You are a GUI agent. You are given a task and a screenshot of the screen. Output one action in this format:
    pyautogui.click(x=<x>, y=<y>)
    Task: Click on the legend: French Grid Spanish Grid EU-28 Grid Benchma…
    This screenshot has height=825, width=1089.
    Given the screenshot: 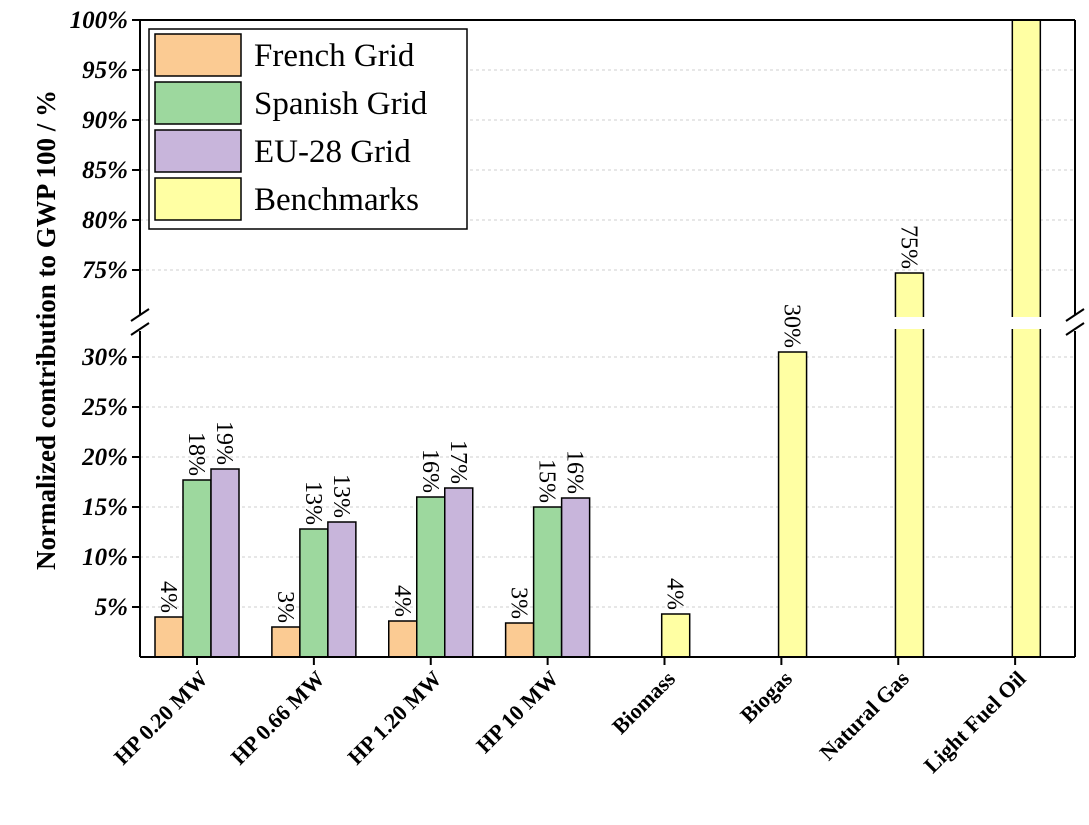 What is the action you would take?
    pyautogui.click(x=308, y=129)
    